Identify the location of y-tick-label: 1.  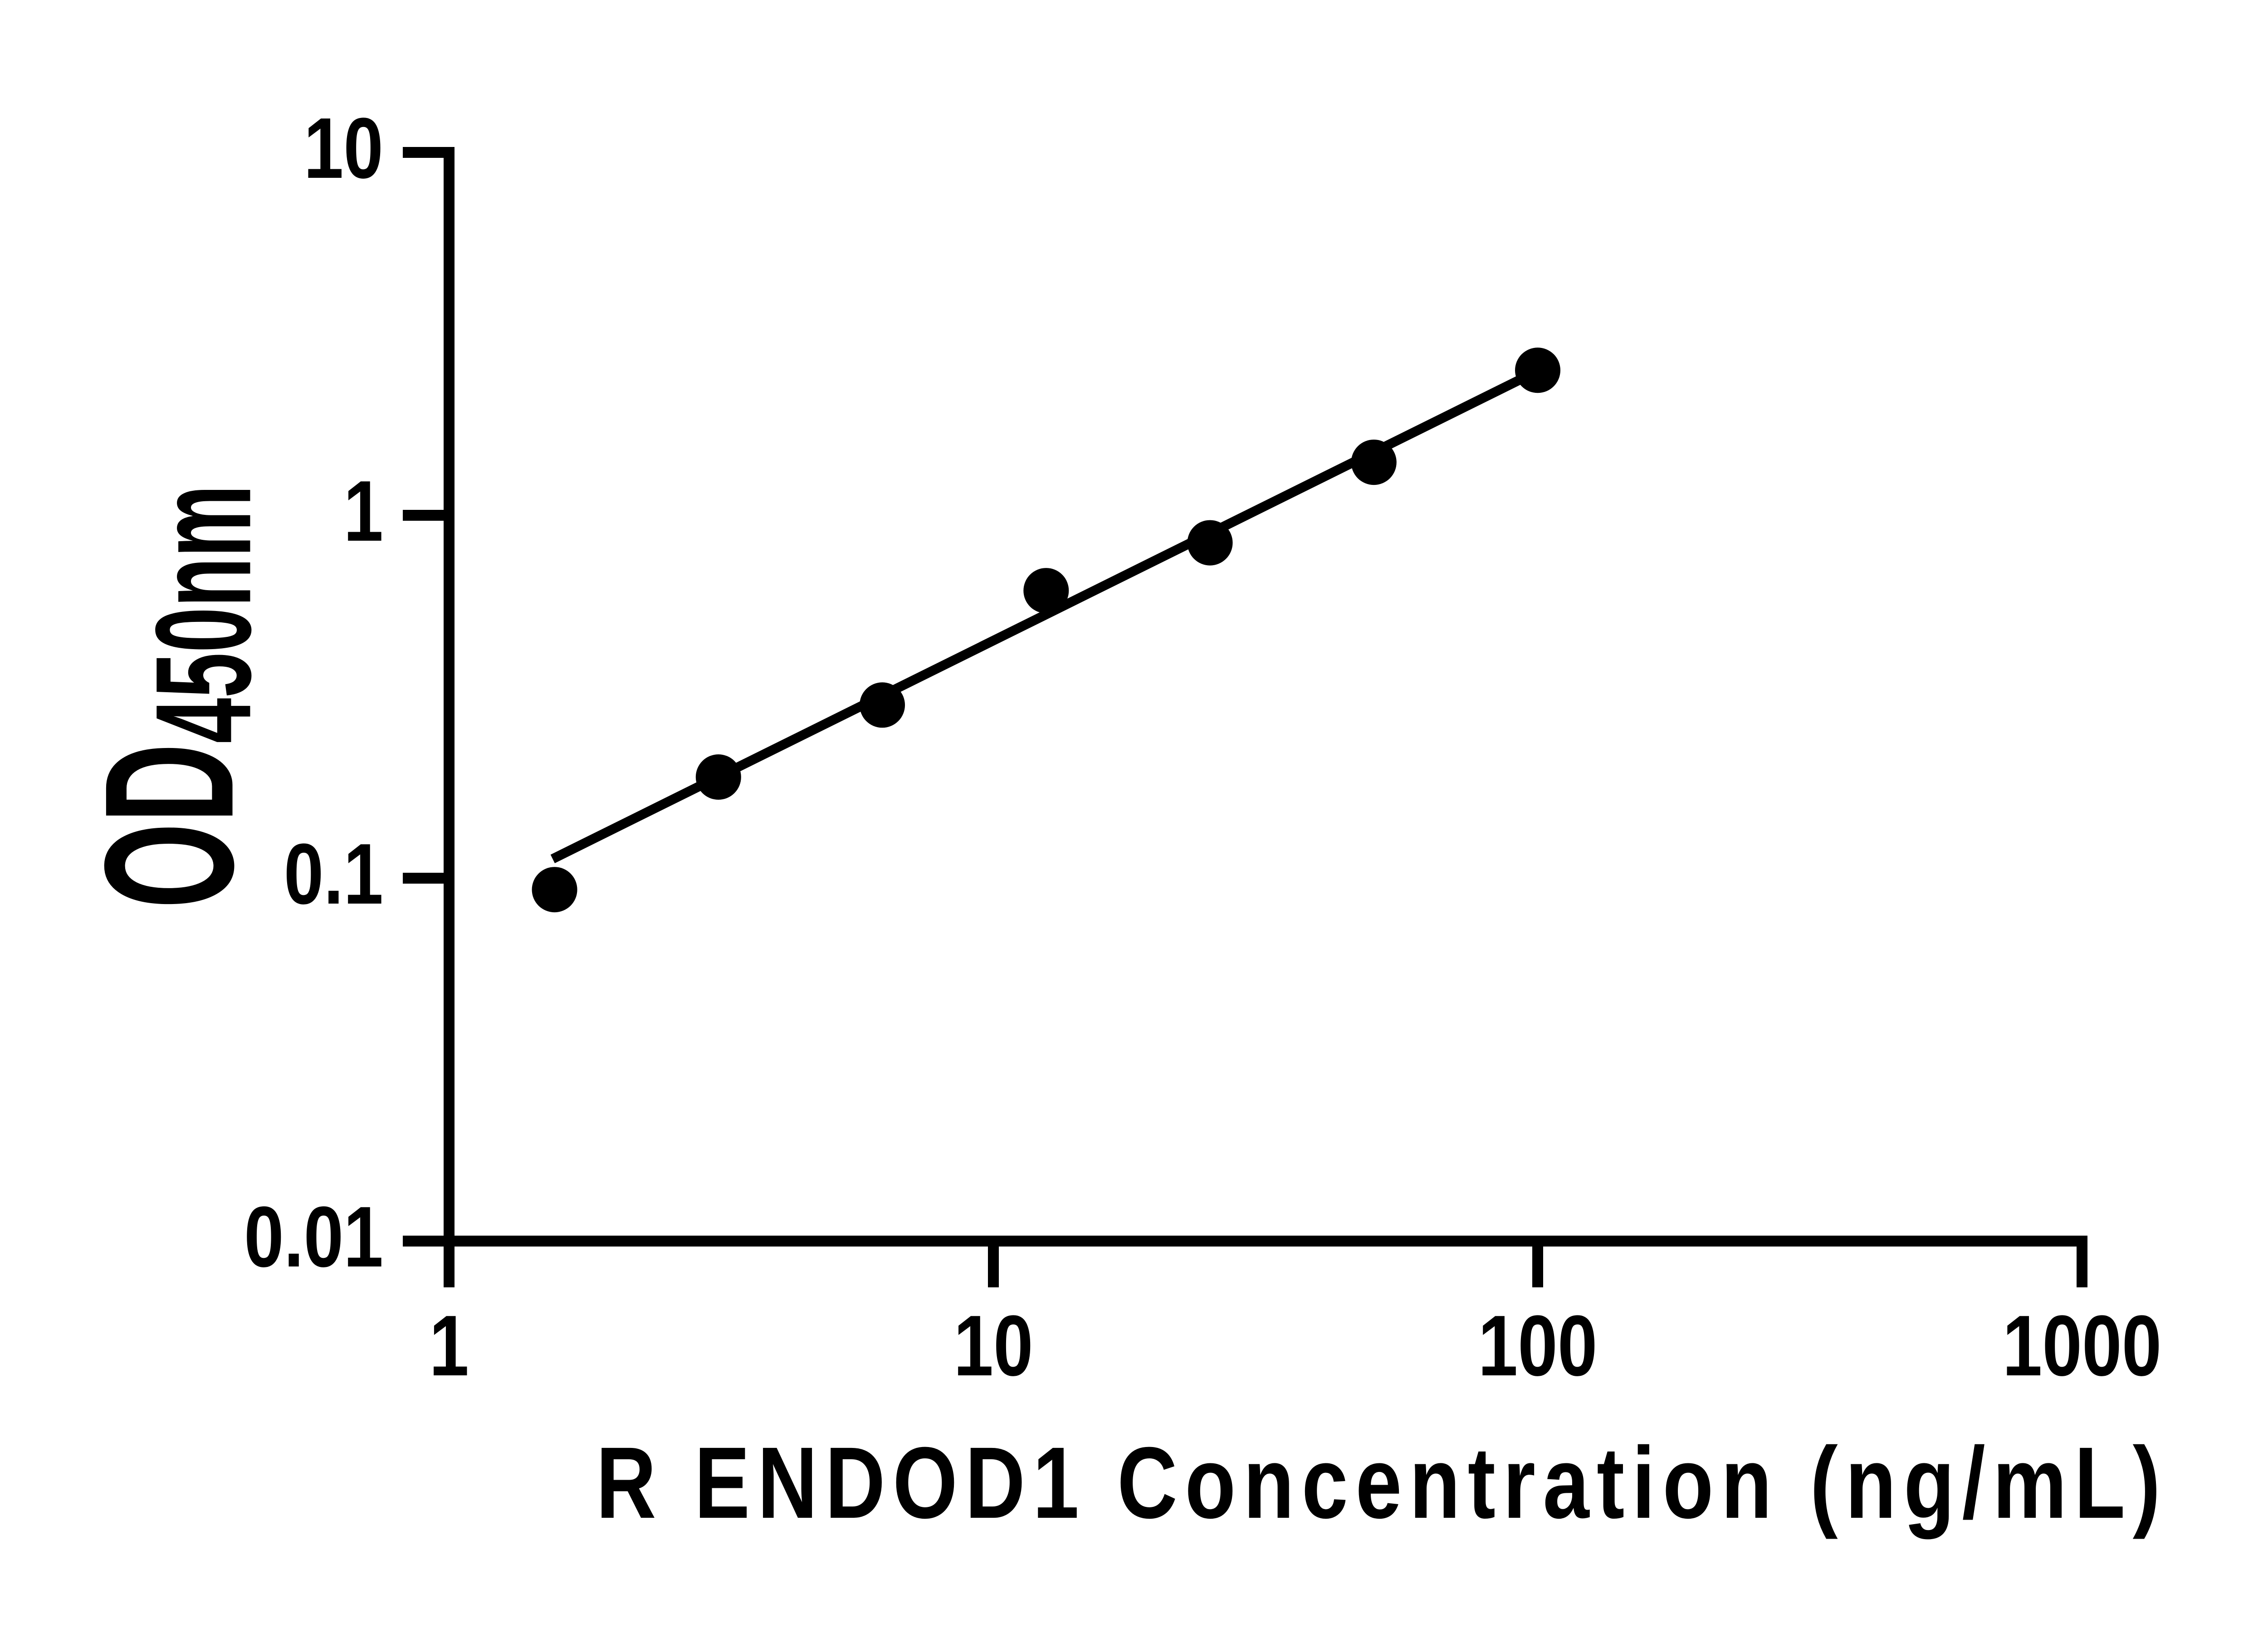
(363, 511).